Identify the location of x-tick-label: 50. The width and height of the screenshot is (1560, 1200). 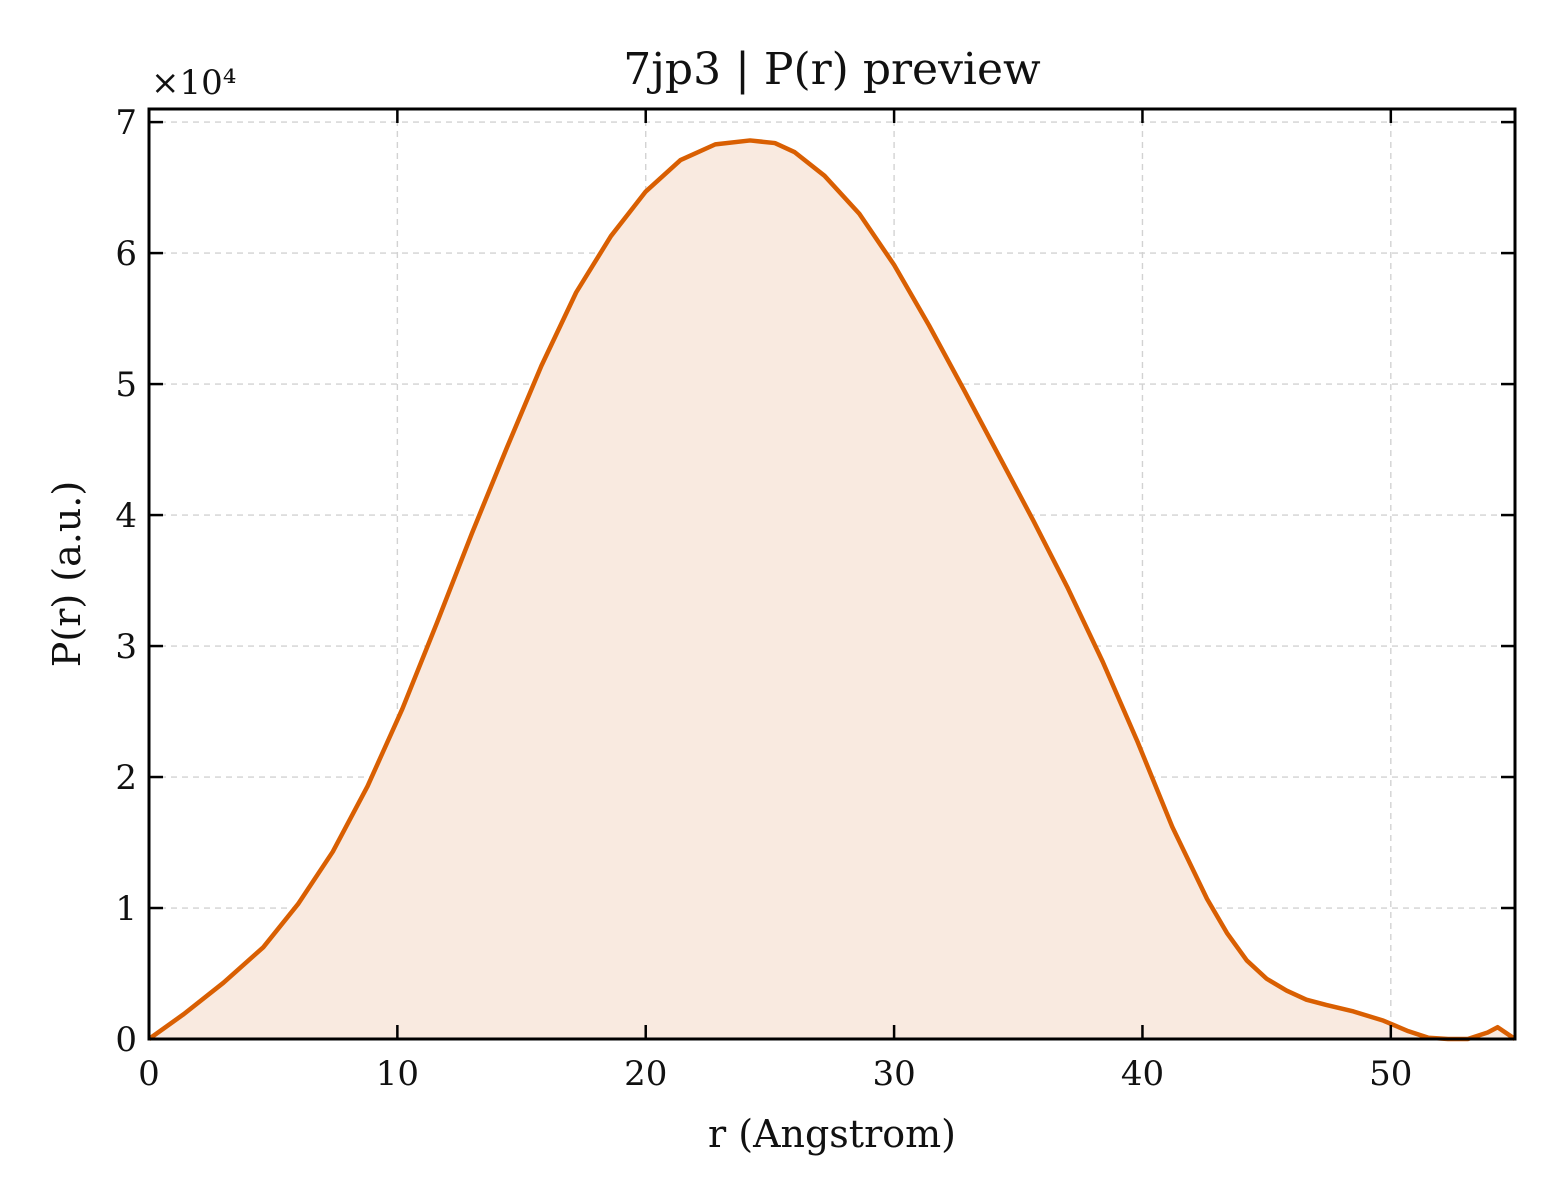
(1390, 1074).